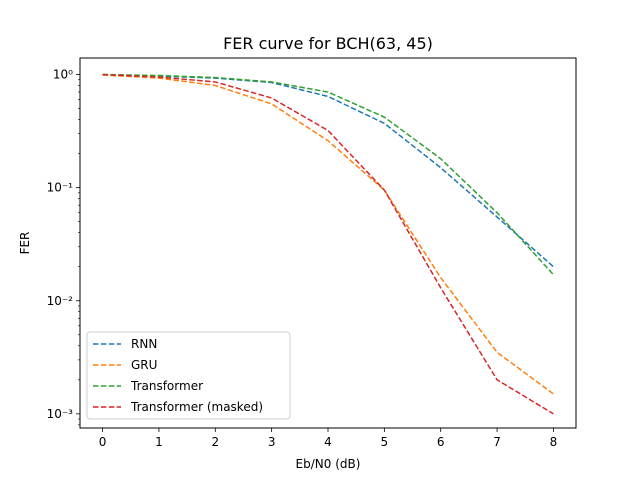  I want to click on chart-title: FER curve for BCH(63, 45), so click(328, 43).